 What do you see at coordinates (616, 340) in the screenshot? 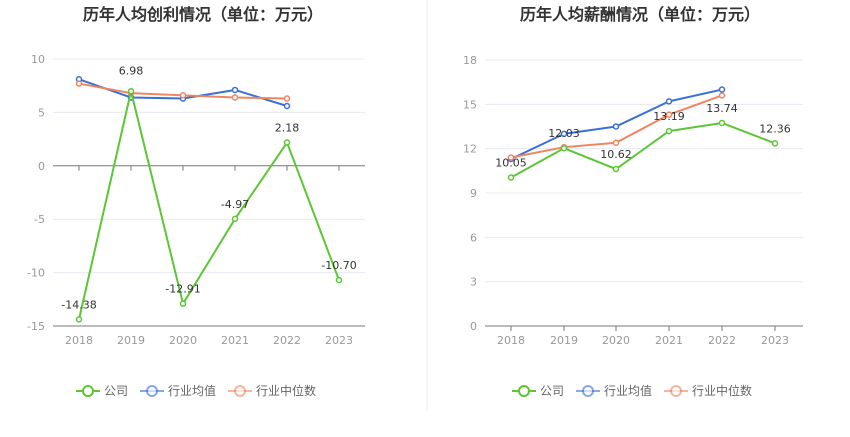
I see `salary-x-tick-label: 2020` at bounding box center [616, 340].